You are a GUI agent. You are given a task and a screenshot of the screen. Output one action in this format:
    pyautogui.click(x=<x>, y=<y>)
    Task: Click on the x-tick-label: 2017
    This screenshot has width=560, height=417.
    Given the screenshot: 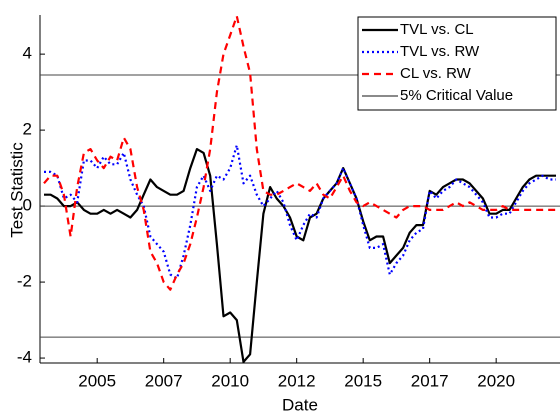 What is the action you would take?
    pyautogui.click(x=430, y=380)
    